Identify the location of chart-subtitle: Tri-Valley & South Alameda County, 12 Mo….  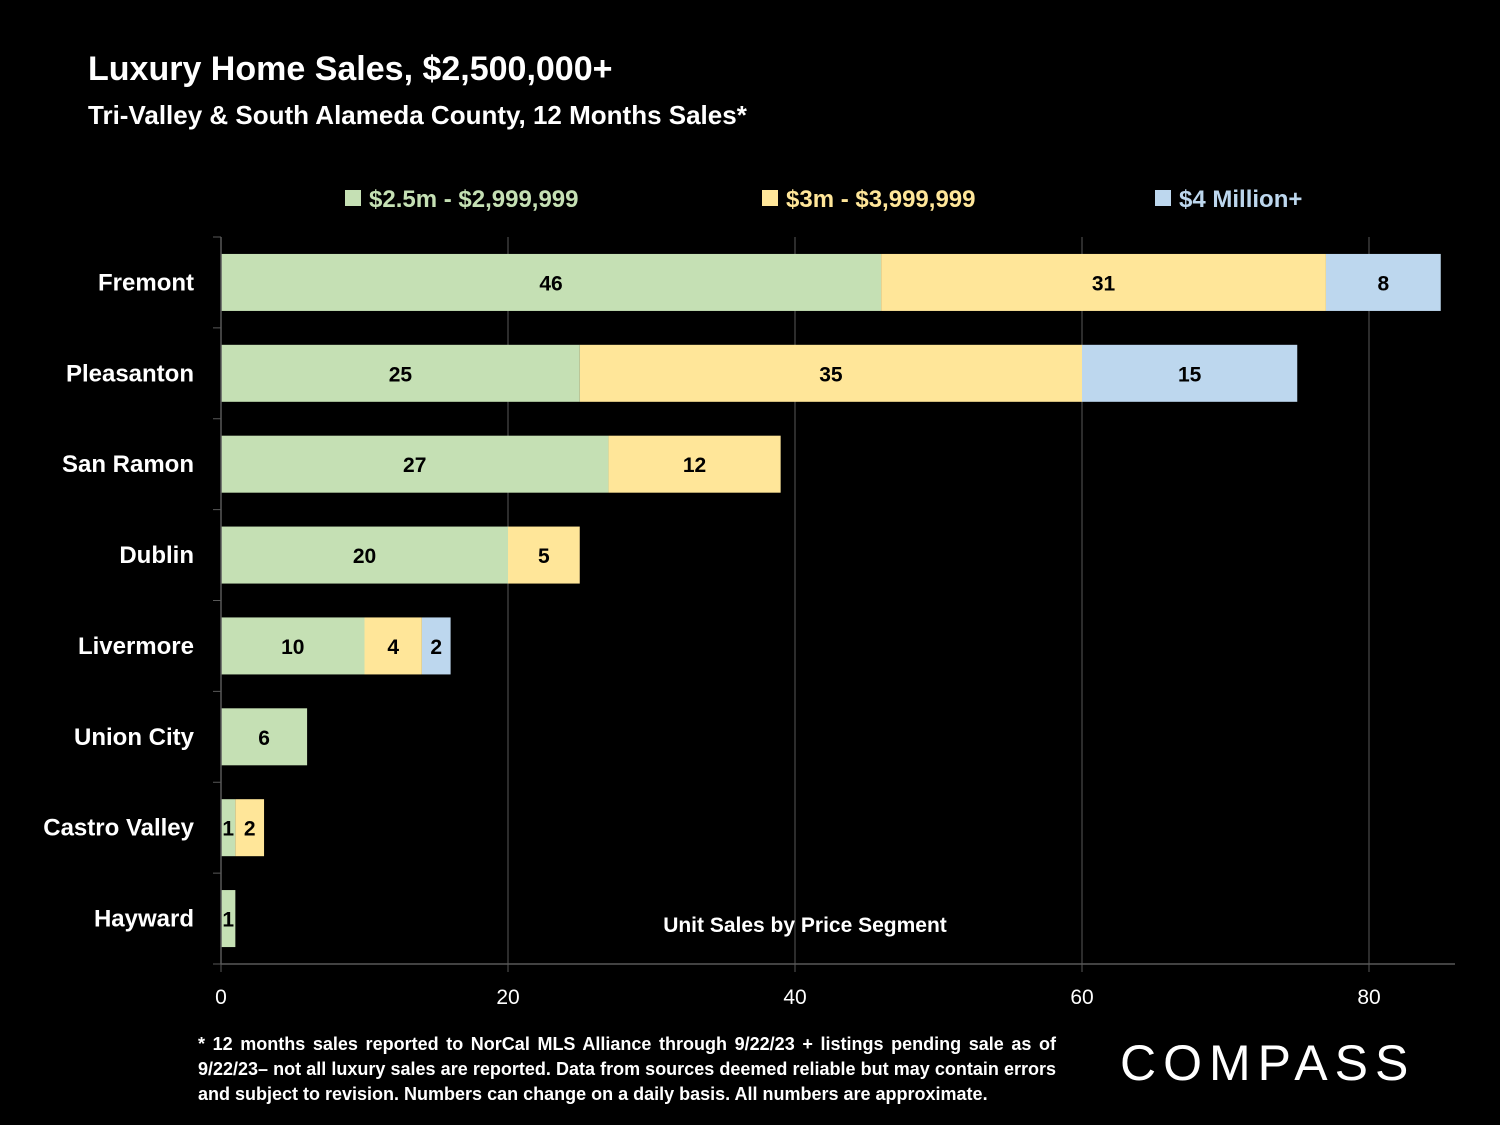
(417, 115).